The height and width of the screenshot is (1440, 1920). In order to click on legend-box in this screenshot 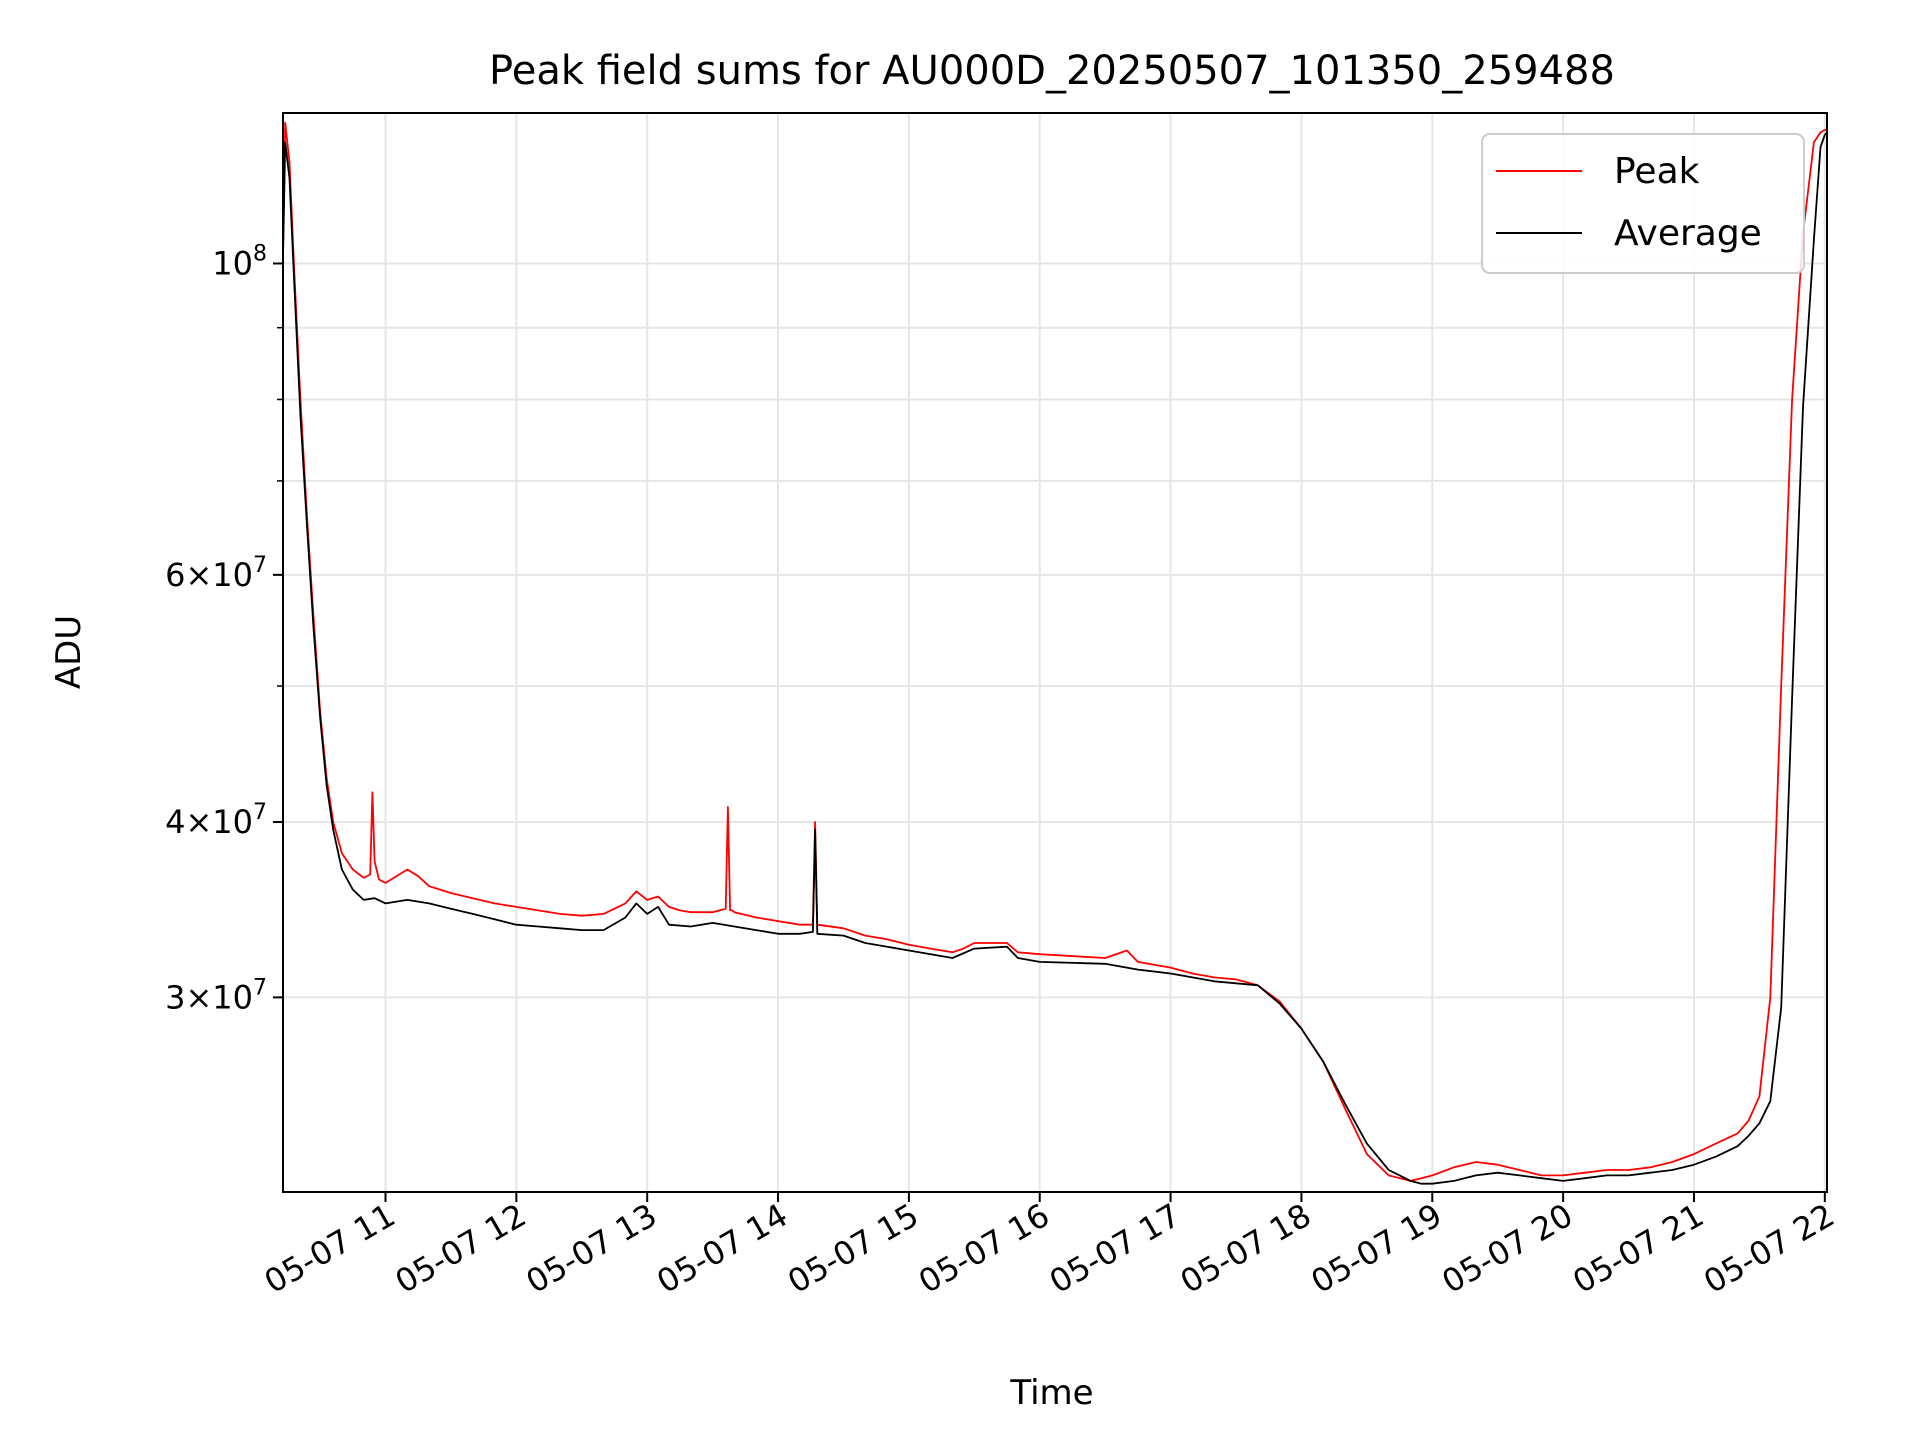, I will do `click(1643, 203)`.